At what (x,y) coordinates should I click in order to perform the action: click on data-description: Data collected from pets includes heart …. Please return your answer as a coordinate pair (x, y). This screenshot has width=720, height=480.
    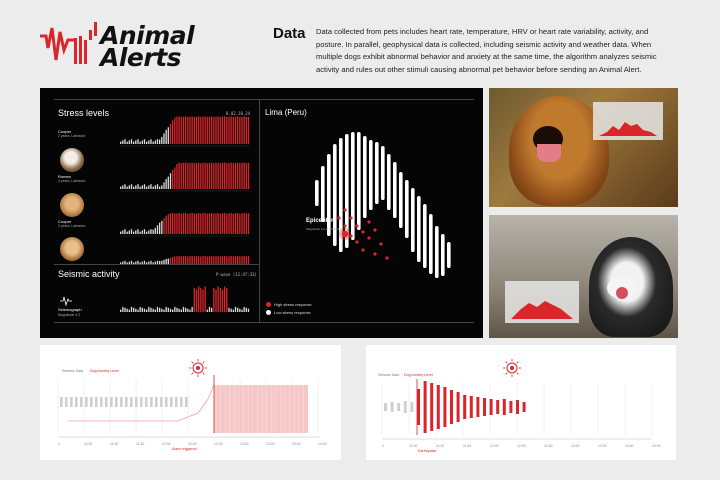
    Looking at the image, I should click on (501, 51).